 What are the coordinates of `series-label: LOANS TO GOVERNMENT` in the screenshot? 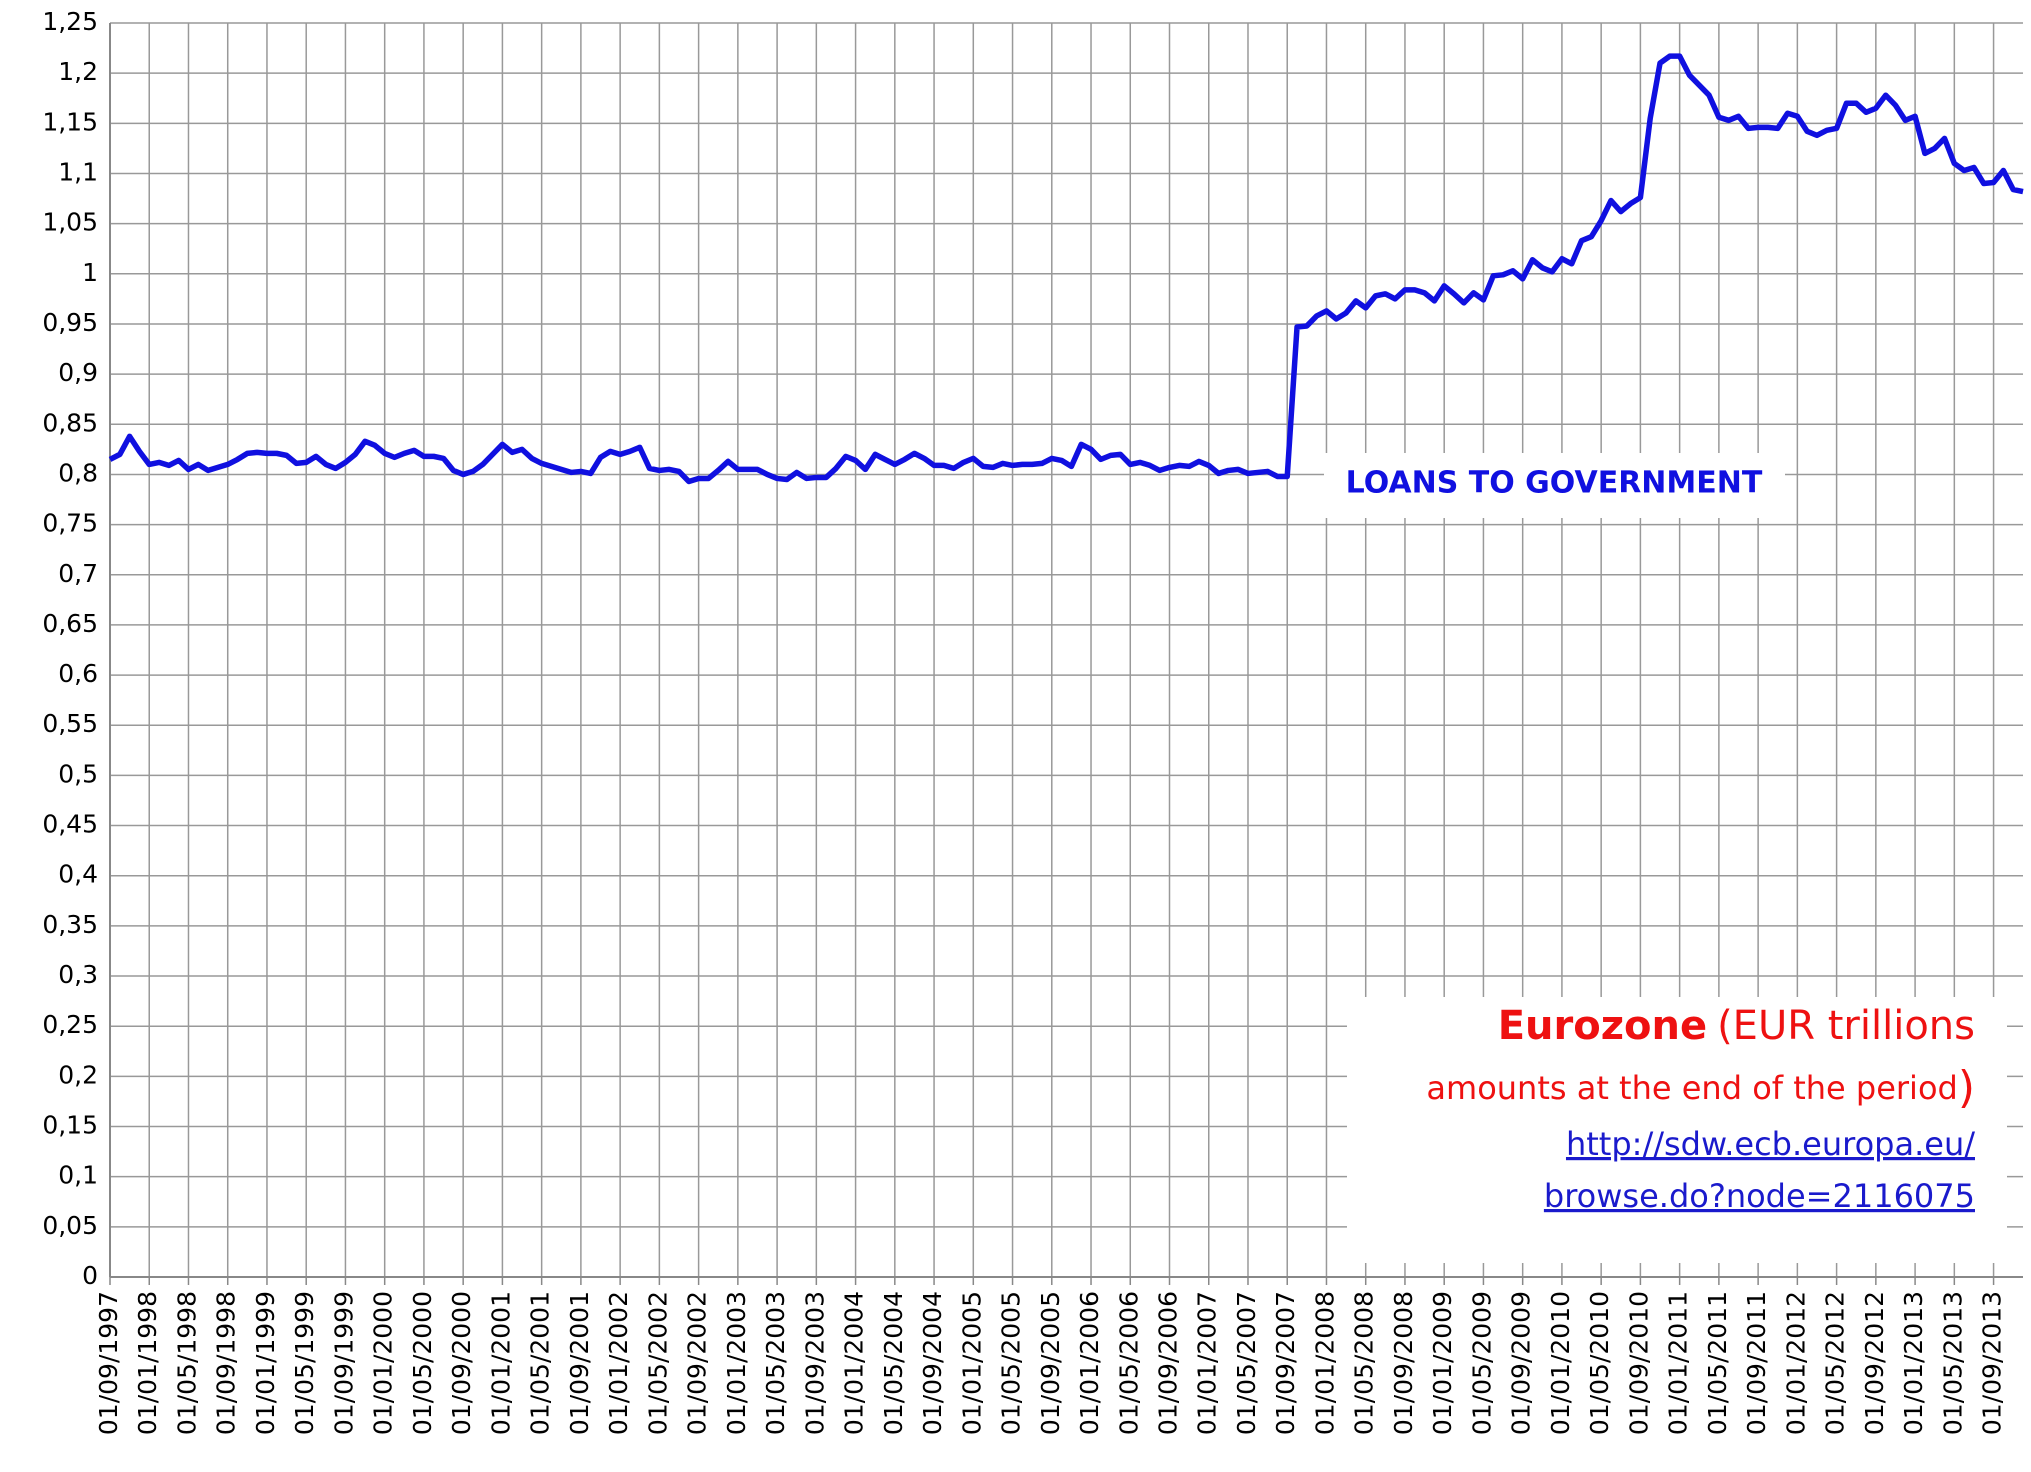 It's located at (1554, 483).